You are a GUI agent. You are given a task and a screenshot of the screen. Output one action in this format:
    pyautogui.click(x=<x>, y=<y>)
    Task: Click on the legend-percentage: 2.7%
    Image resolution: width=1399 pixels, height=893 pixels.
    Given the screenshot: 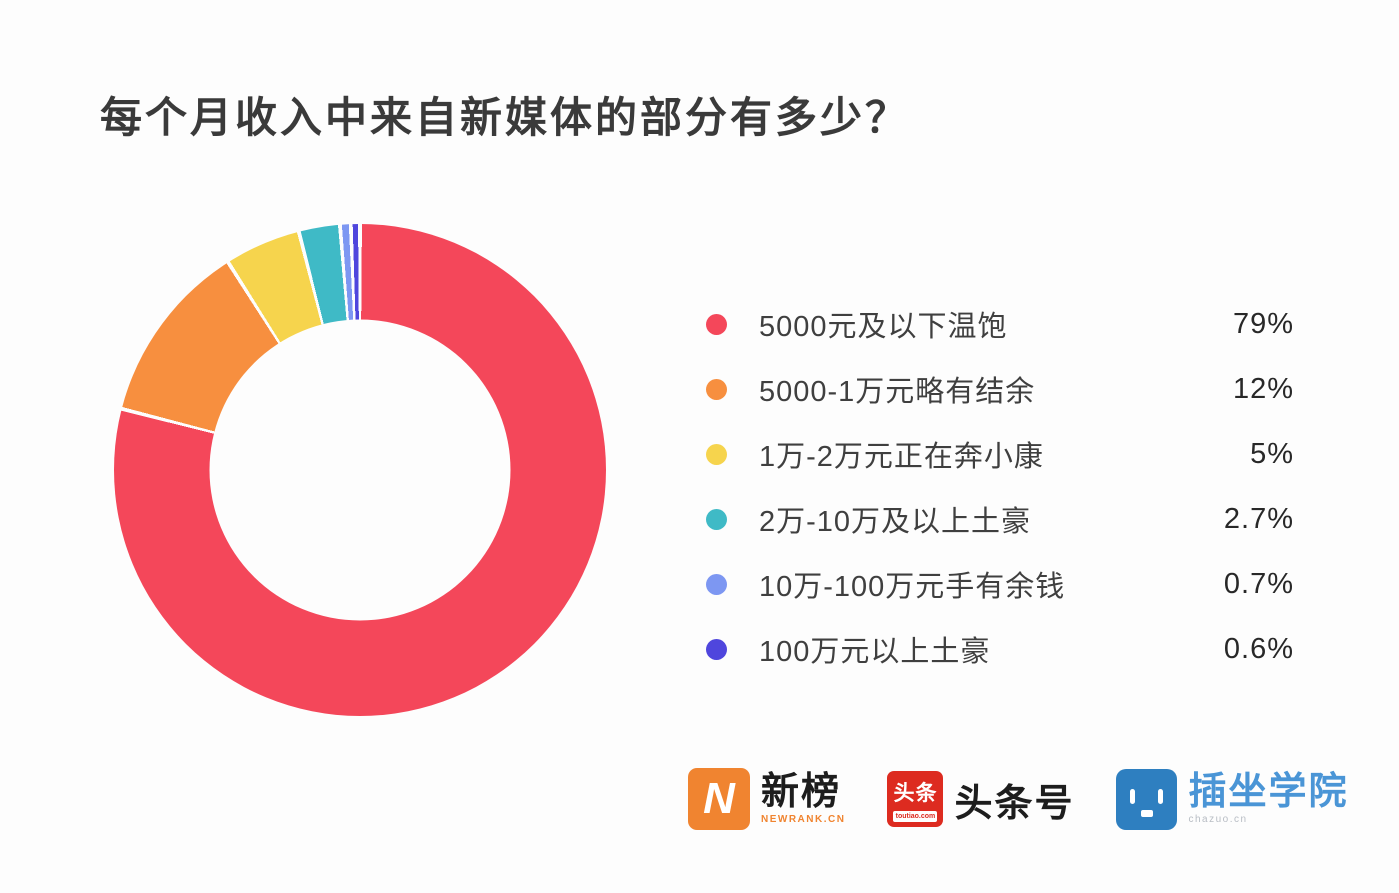 What is the action you would take?
    pyautogui.click(x=1258, y=518)
    